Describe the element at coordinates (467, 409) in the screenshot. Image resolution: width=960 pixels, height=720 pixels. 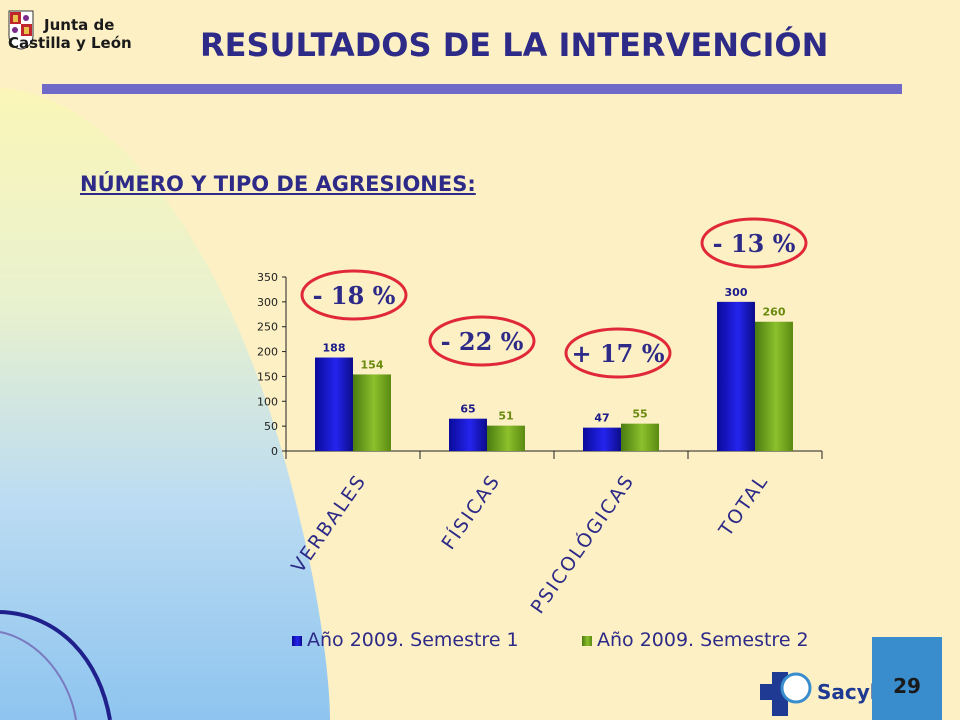
I see `data-label: 65` at that location.